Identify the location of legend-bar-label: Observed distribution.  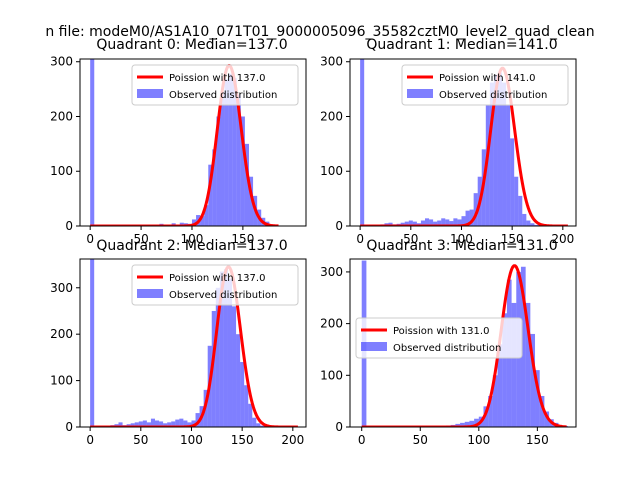
(223, 95).